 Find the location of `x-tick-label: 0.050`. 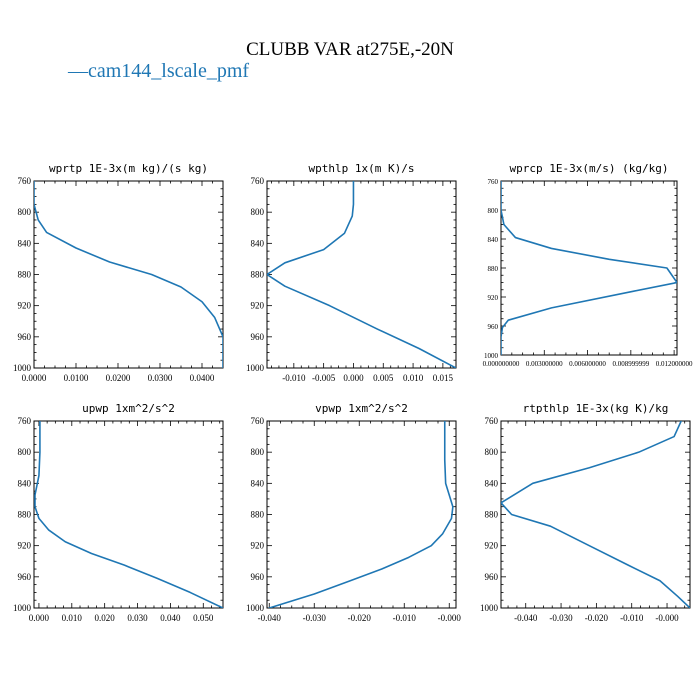

x-tick-label: 0.050 is located at coordinates (203, 618).